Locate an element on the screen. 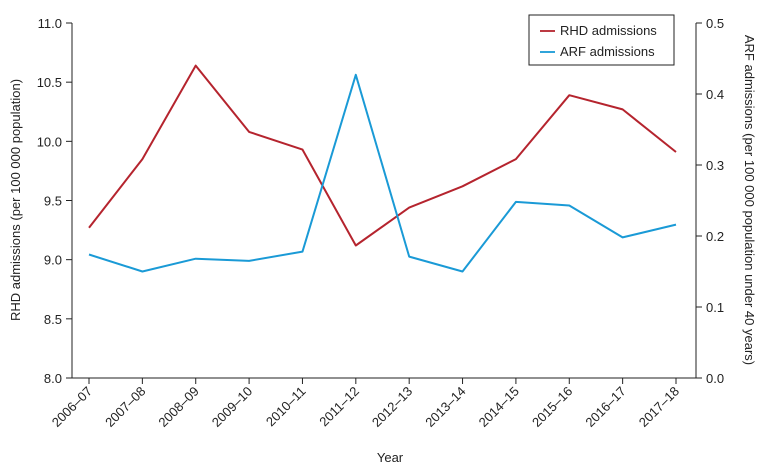  x-tick-label: 2010–11 is located at coordinates (286, 407).